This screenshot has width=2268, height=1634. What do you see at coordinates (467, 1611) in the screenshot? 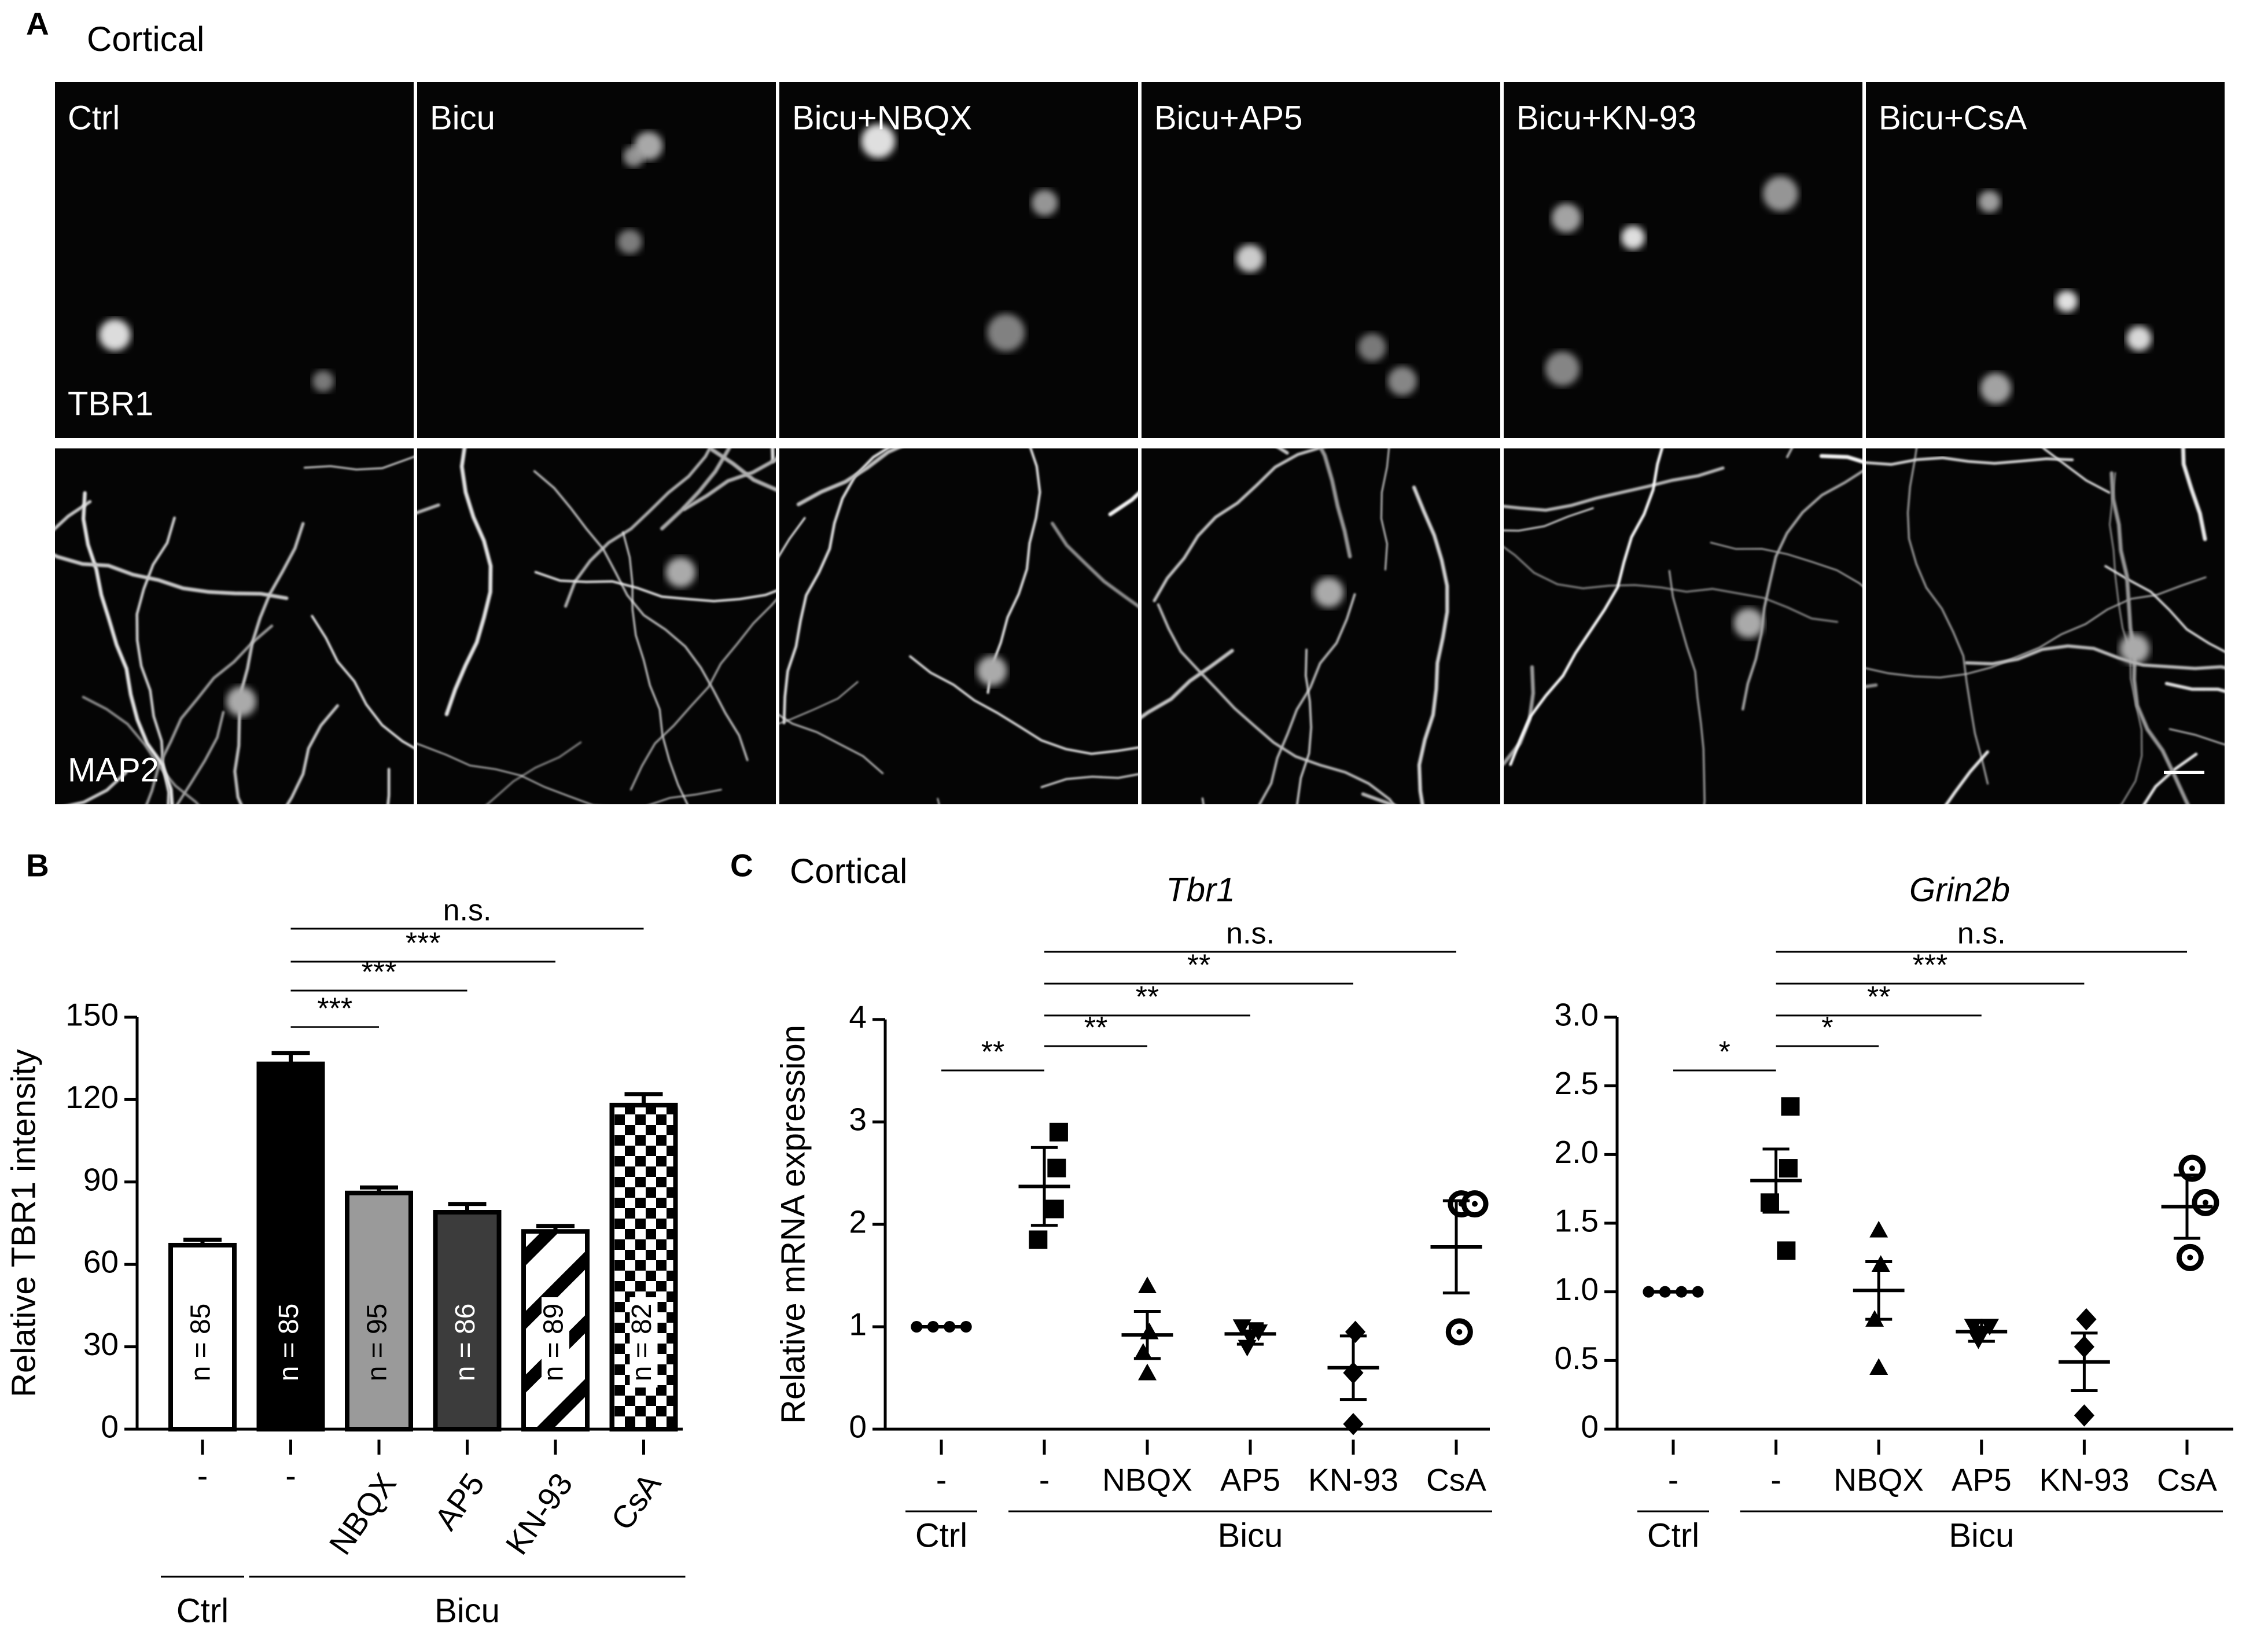
I see `group-label: Bicu` at bounding box center [467, 1611].